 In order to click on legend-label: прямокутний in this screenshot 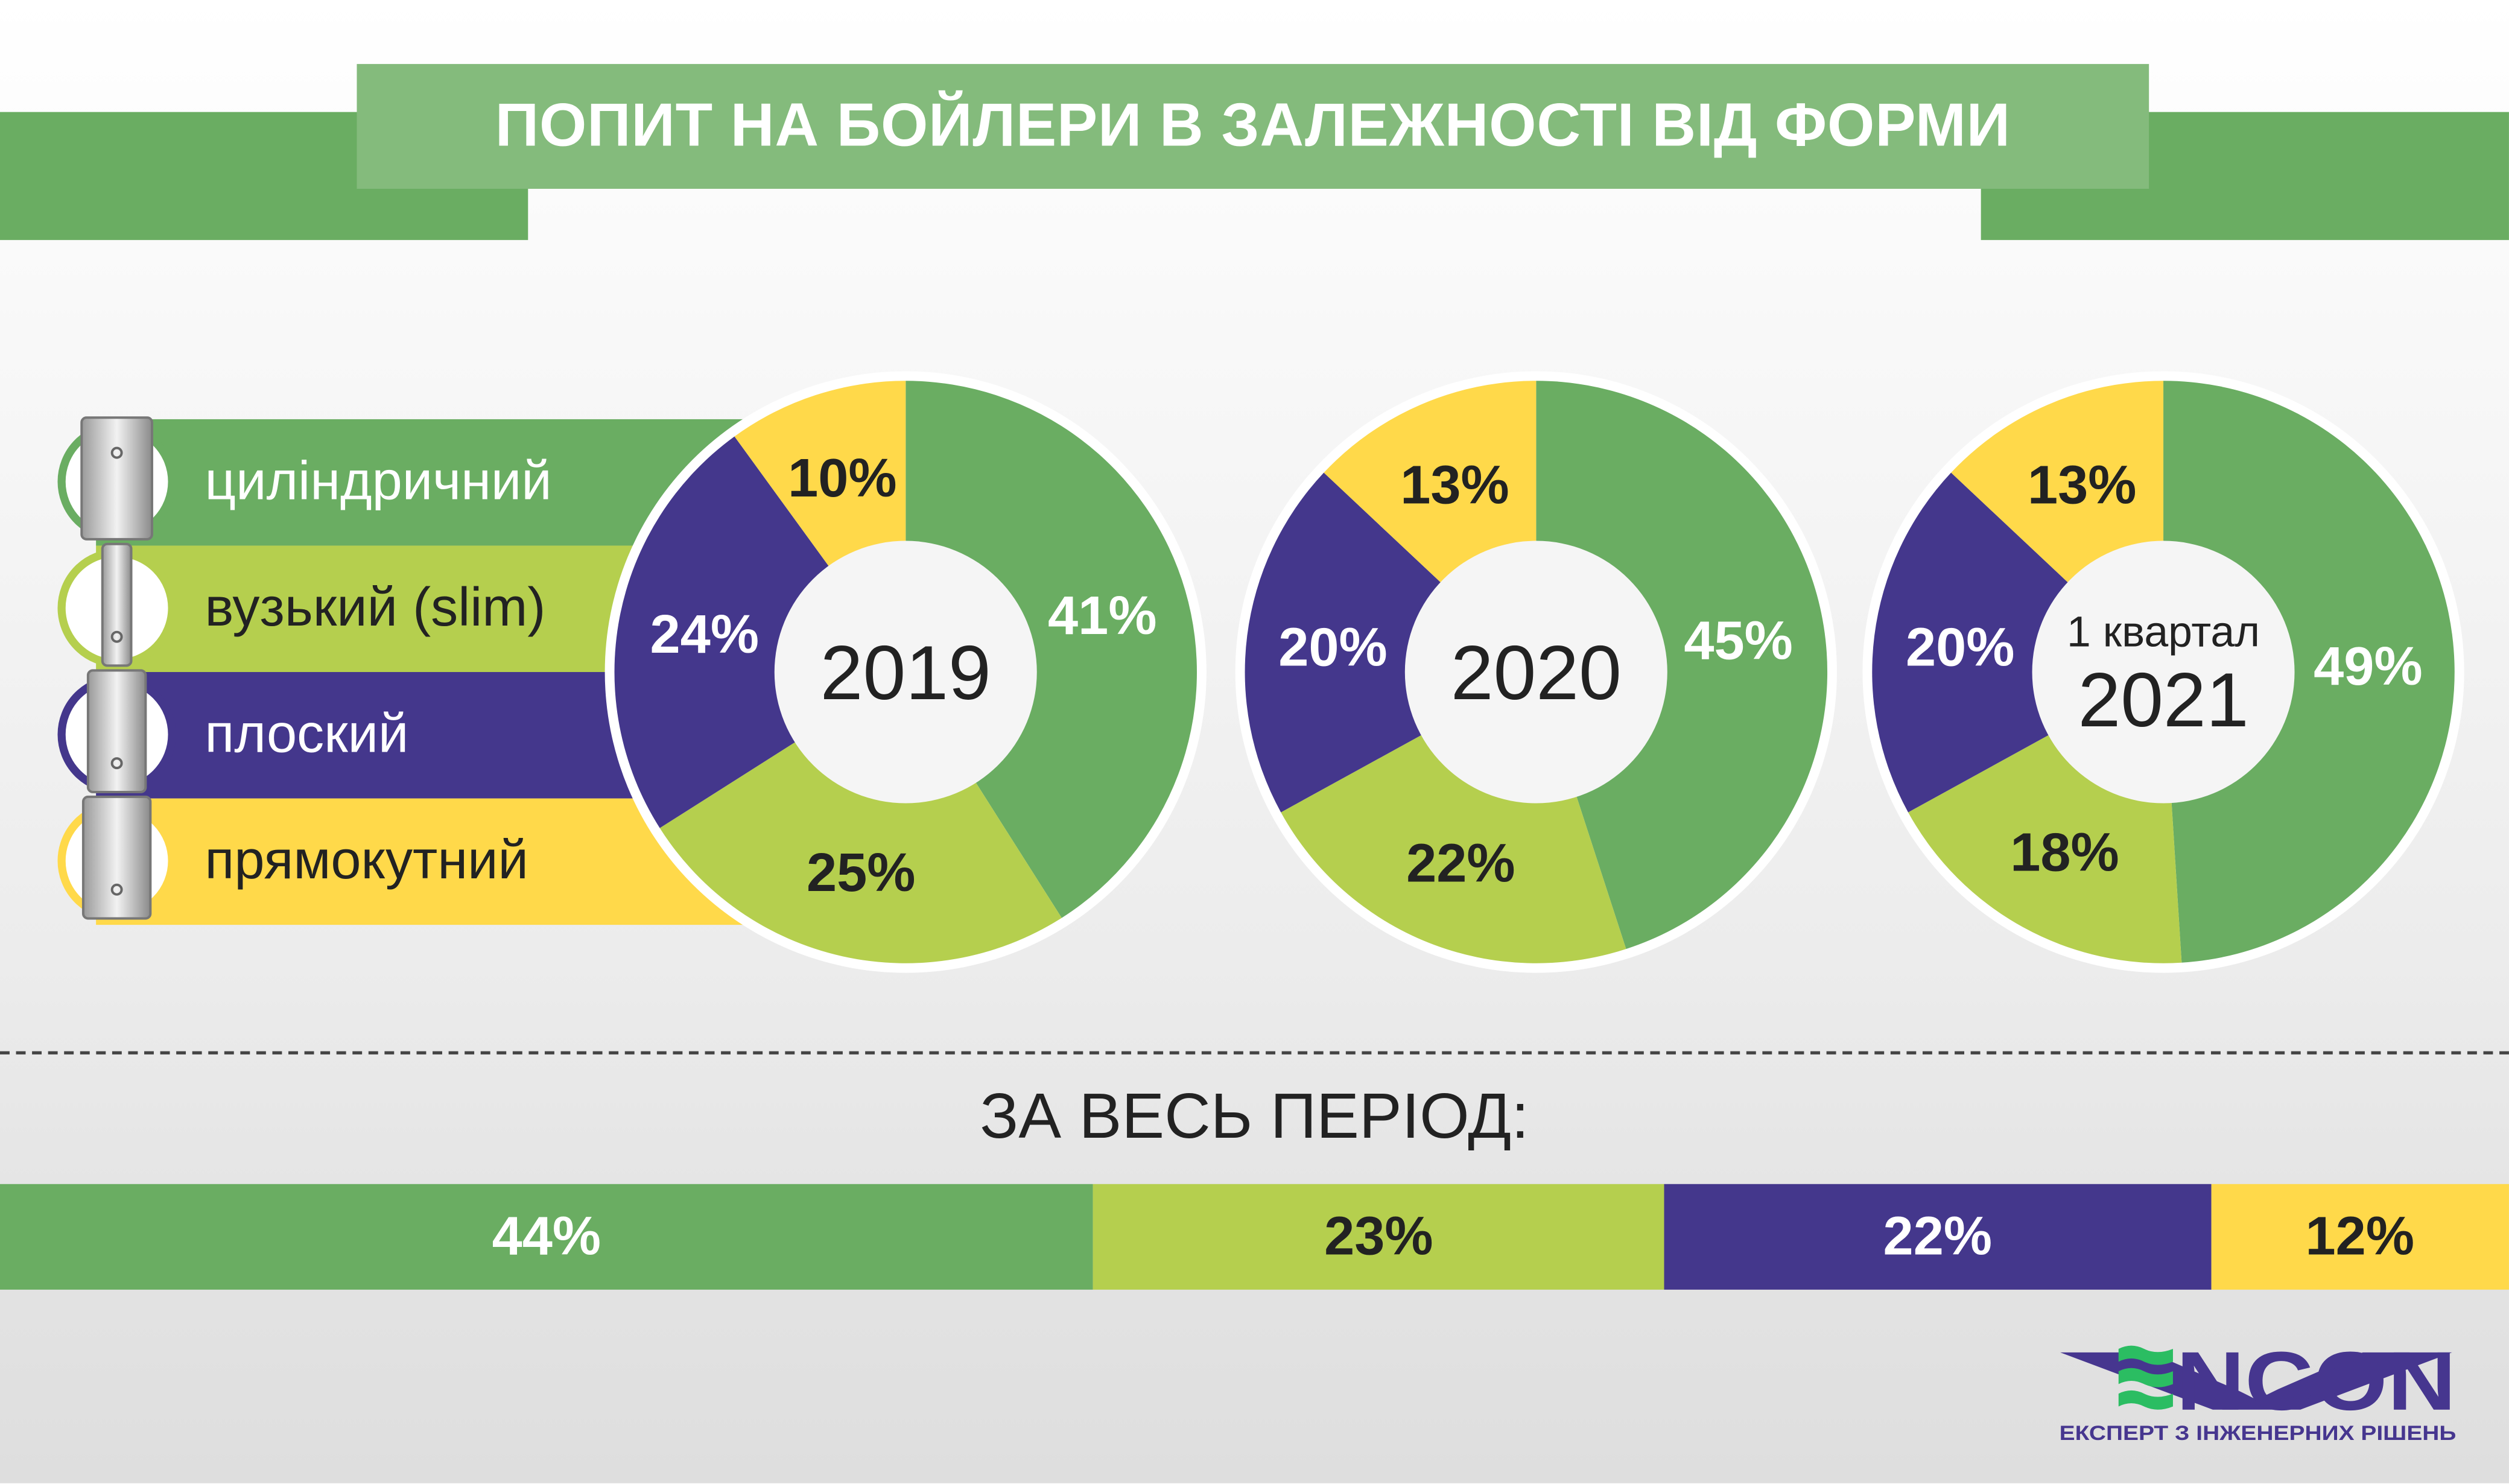, I will do `click(367, 861)`.